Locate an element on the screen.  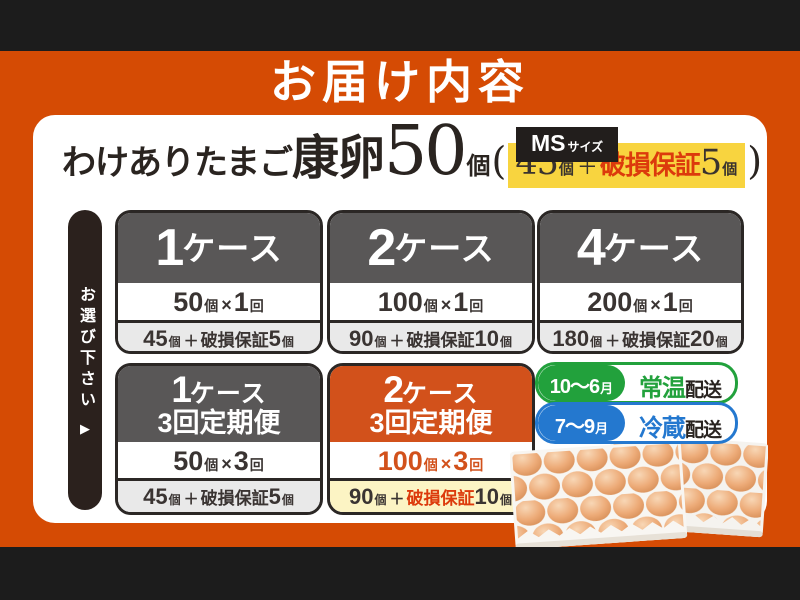
paren-open: ( is located at coordinates (499, 161).